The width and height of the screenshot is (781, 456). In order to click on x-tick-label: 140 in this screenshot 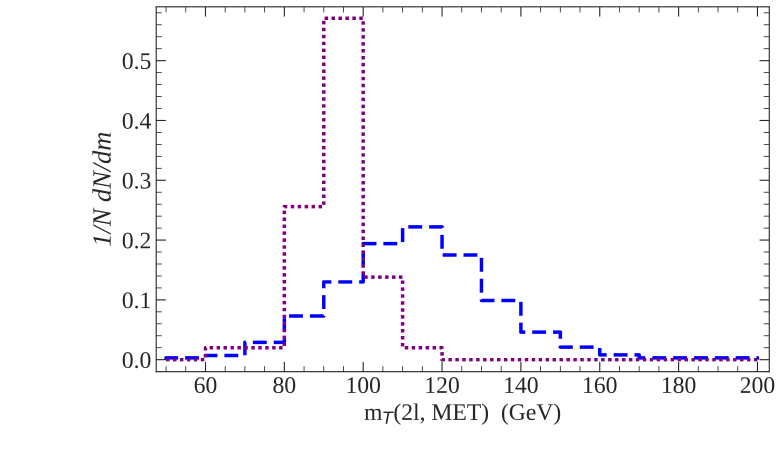, I will do `click(521, 385)`.